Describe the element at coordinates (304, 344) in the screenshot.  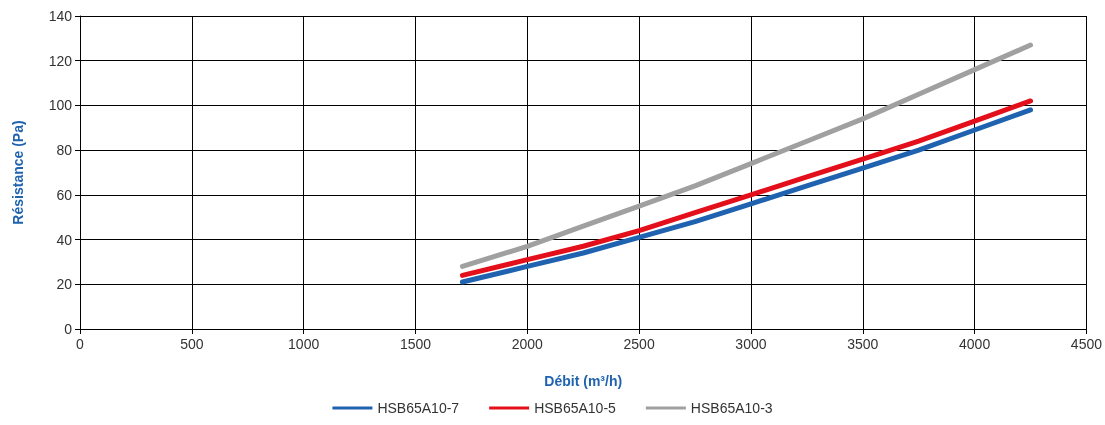
I see `x-tick-label: 1000` at that location.